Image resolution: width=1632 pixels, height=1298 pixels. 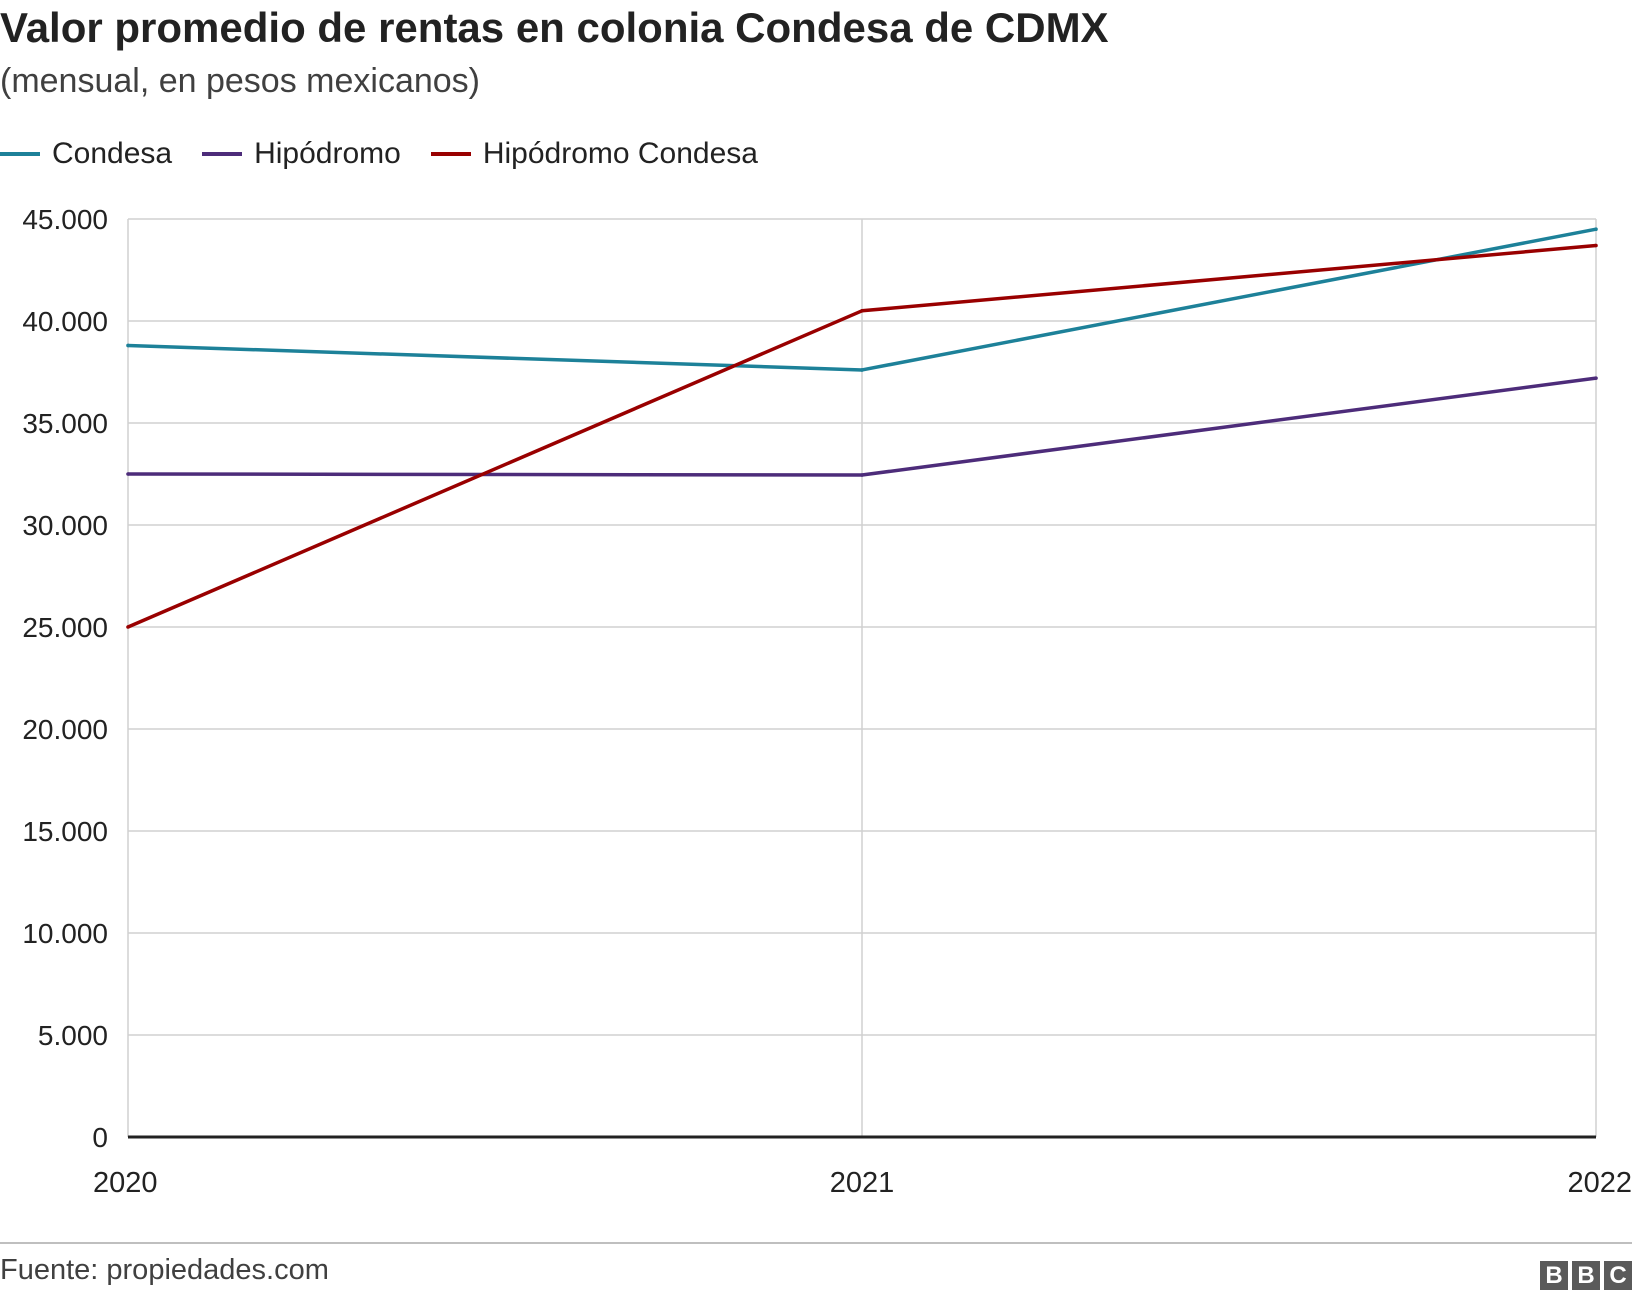 I want to click on y-tick-label: 15.000, so click(x=65, y=831).